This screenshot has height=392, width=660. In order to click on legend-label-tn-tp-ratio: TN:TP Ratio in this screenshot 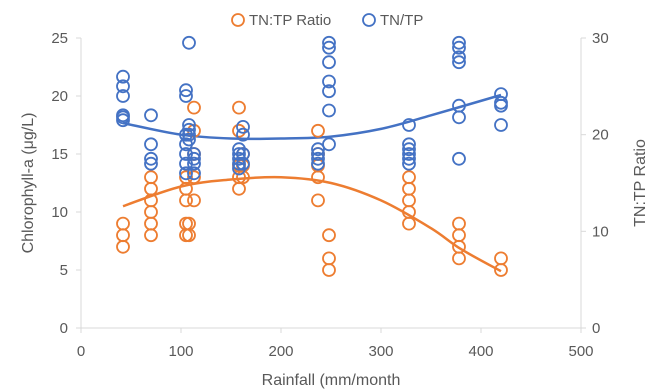, I will do `click(290, 20)`.